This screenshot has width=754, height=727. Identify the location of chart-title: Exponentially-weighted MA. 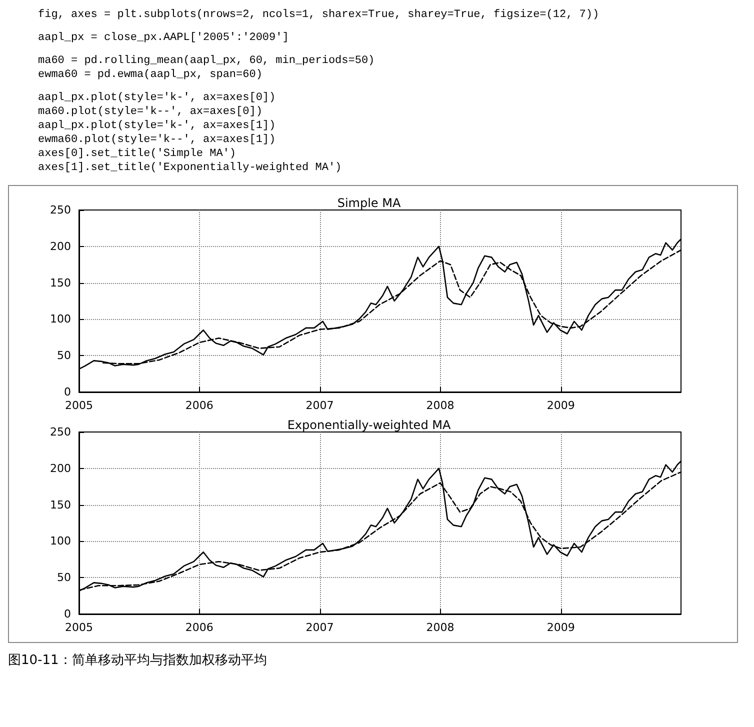
(369, 425).